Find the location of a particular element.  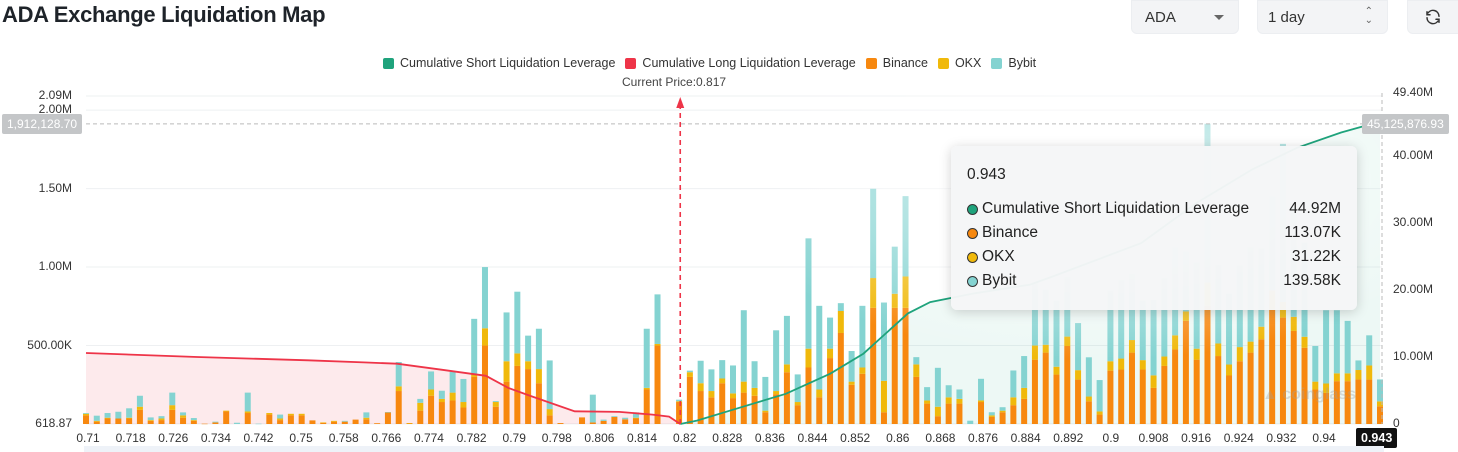

legend-item-bybit: Bybit is located at coordinates (1013, 63).